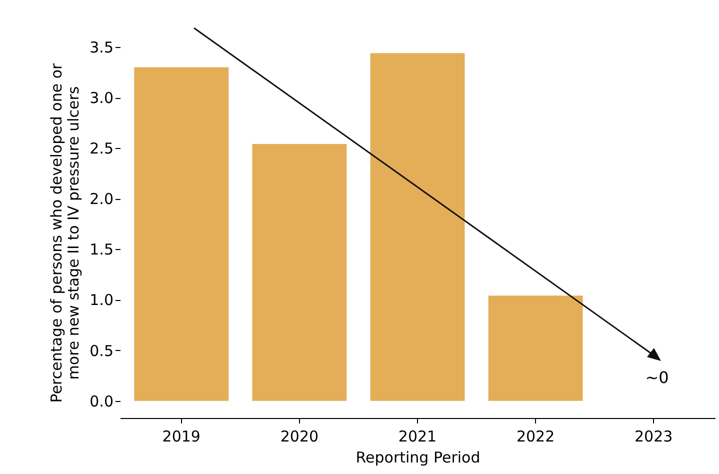  What do you see at coordinates (653, 437) in the screenshot?
I see `x-tick-label: 2023` at bounding box center [653, 437].